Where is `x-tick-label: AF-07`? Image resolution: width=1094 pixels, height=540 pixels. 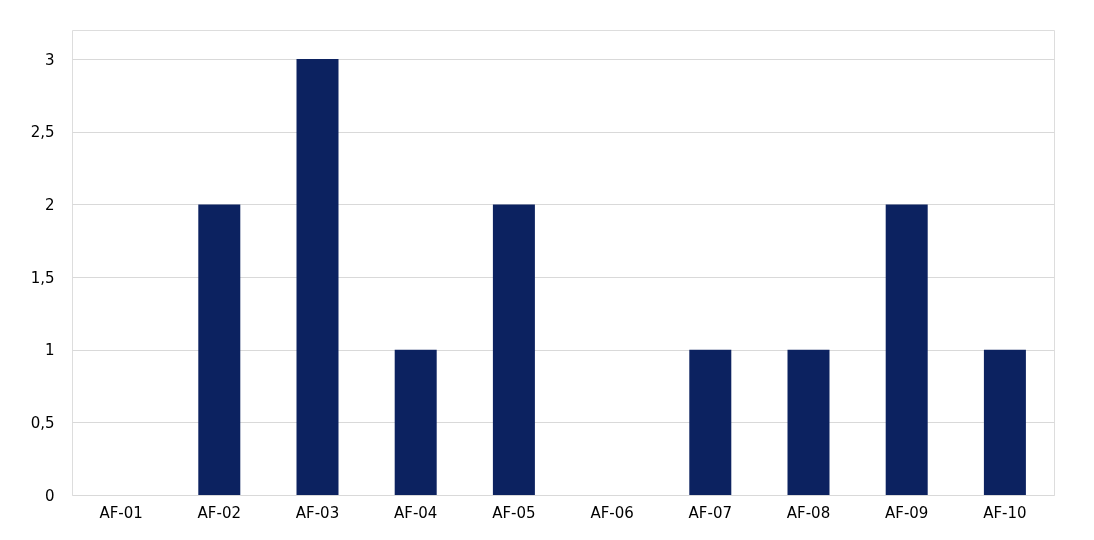
x-tick-label: AF-07 is located at coordinates (710, 512).